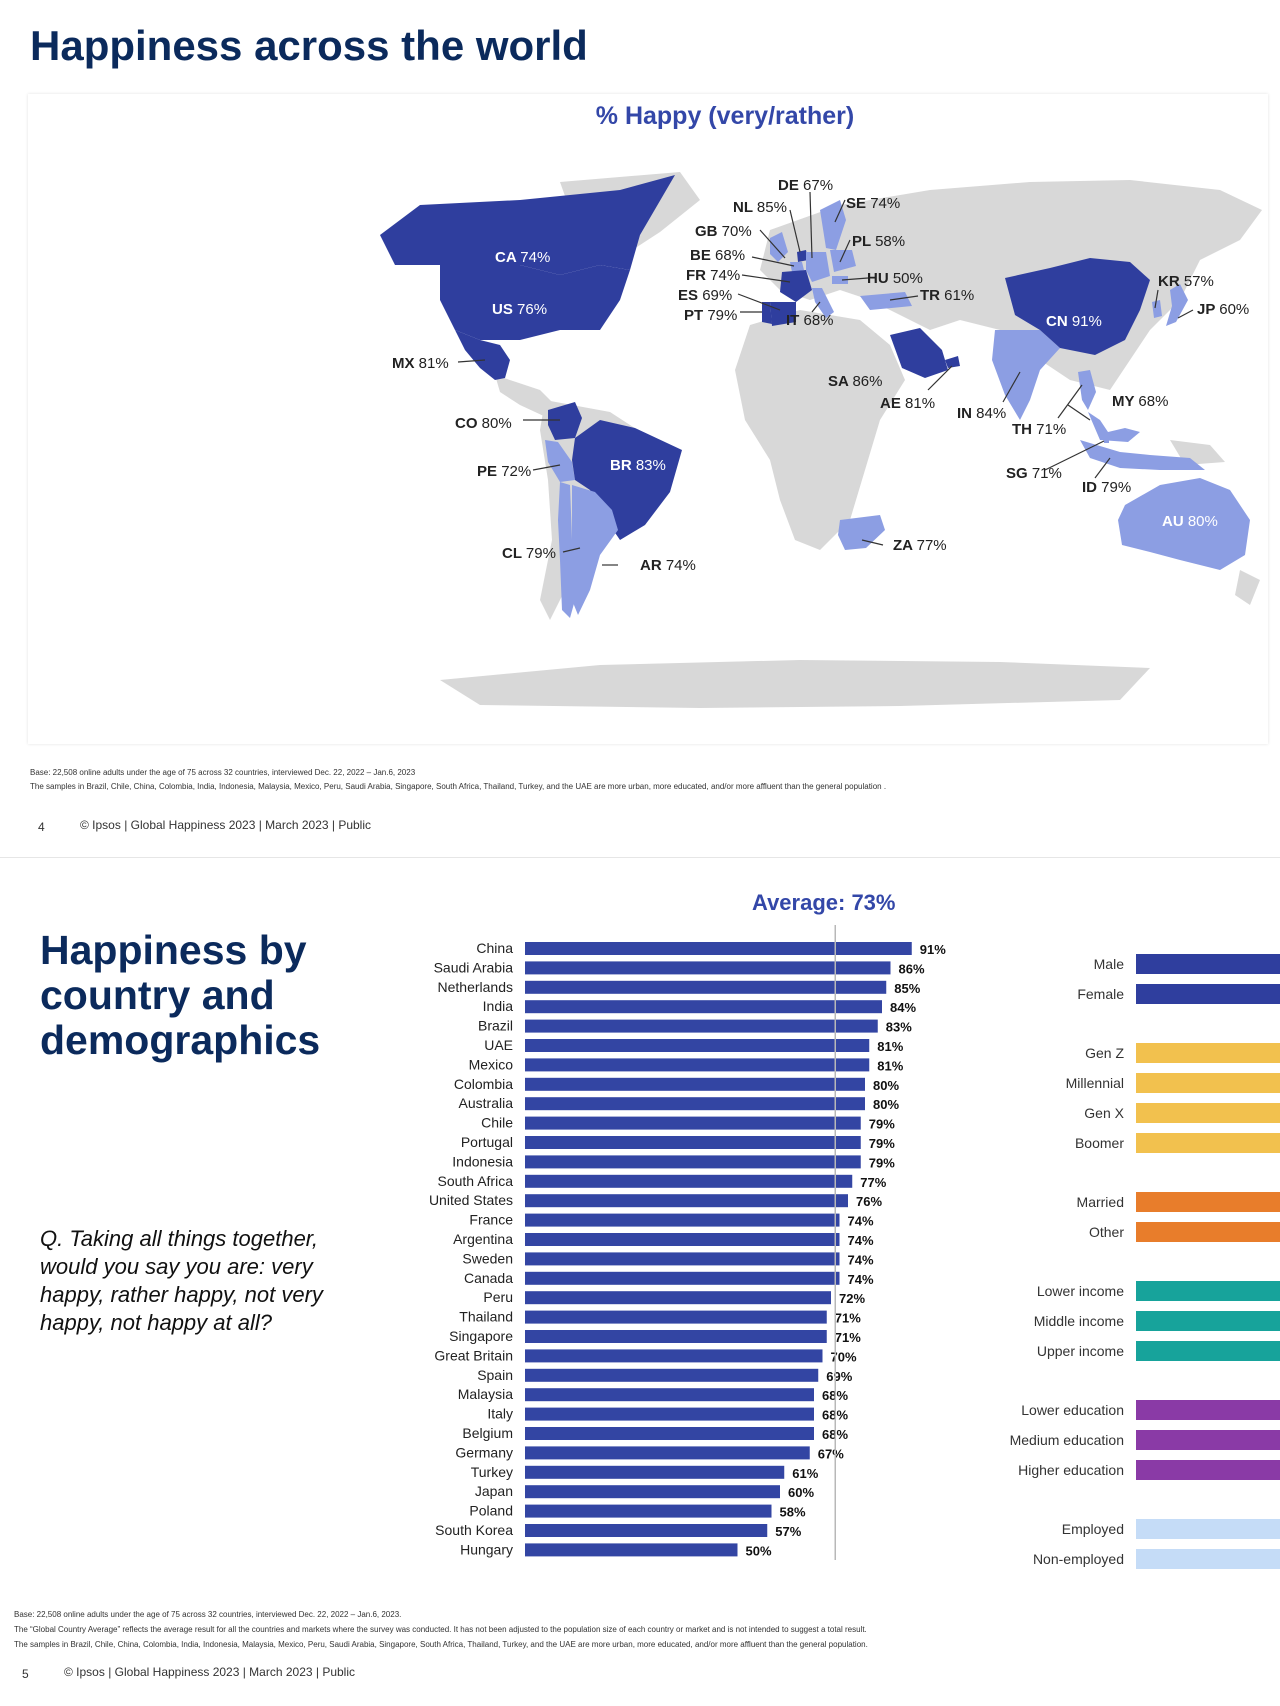 The height and width of the screenshot is (1706, 1280). What do you see at coordinates (706, 987) in the screenshot?
I see `bar-netherlands` at bounding box center [706, 987].